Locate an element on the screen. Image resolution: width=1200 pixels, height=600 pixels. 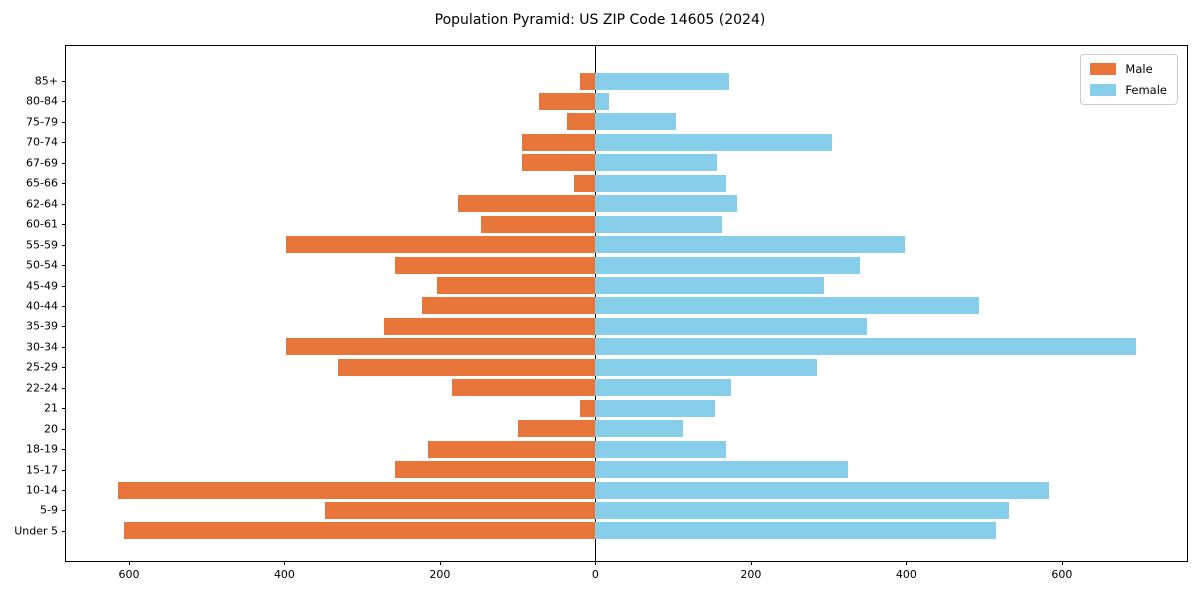
y-axis-label: 70-74 is located at coordinates (42, 142).